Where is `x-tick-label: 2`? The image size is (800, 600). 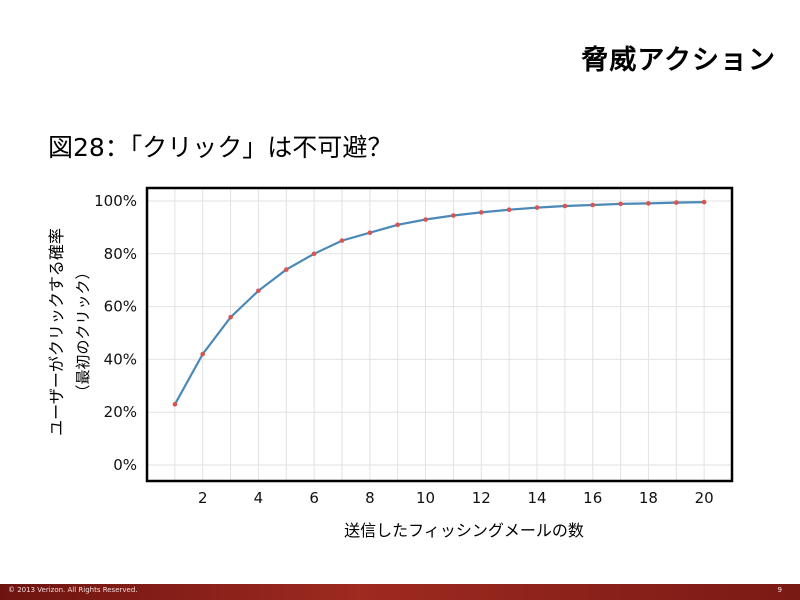
x-tick-label: 2 is located at coordinates (203, 498).